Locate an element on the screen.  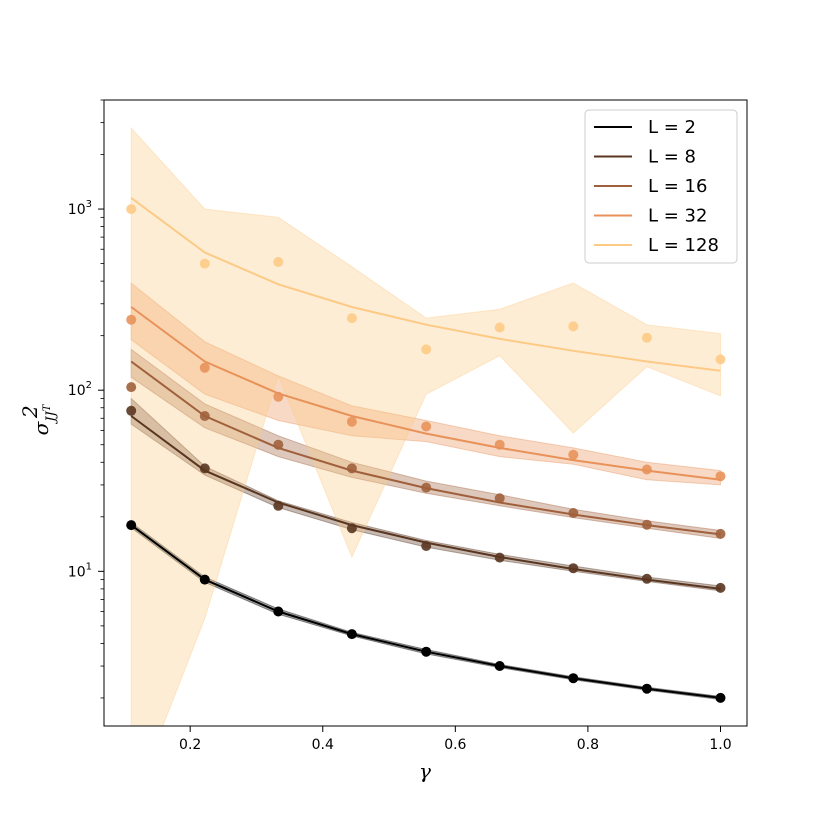
legend-label-series-3: L = 16 is located at coordinates (677, 186).